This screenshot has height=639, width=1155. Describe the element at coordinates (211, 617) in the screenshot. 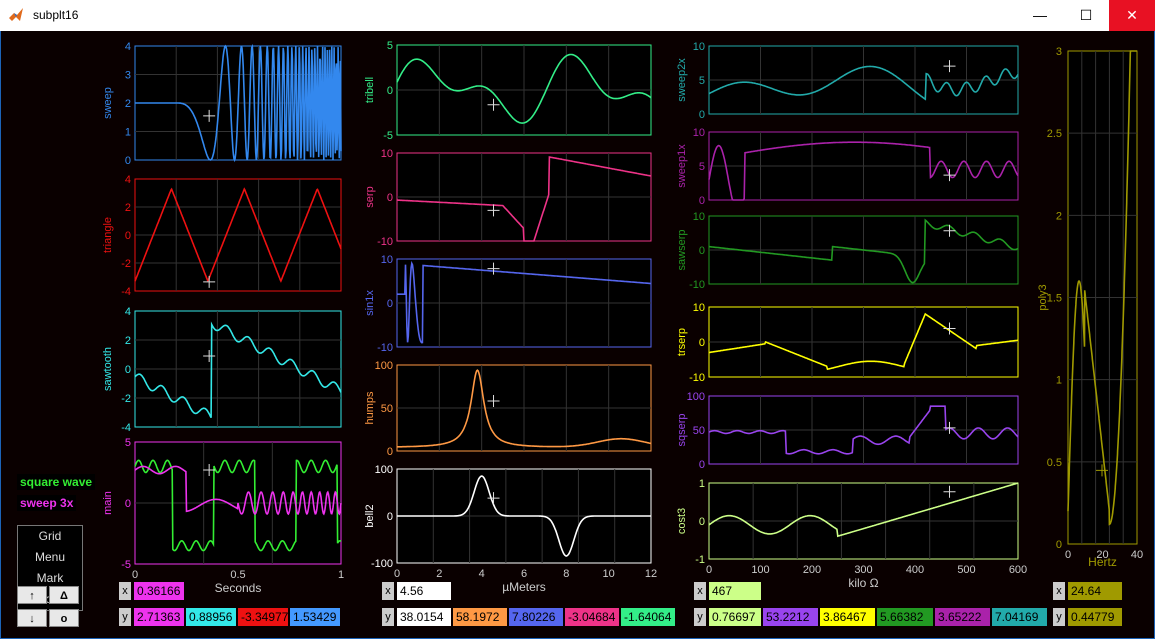

I see `c1-y-value: 0.88956` at that location.